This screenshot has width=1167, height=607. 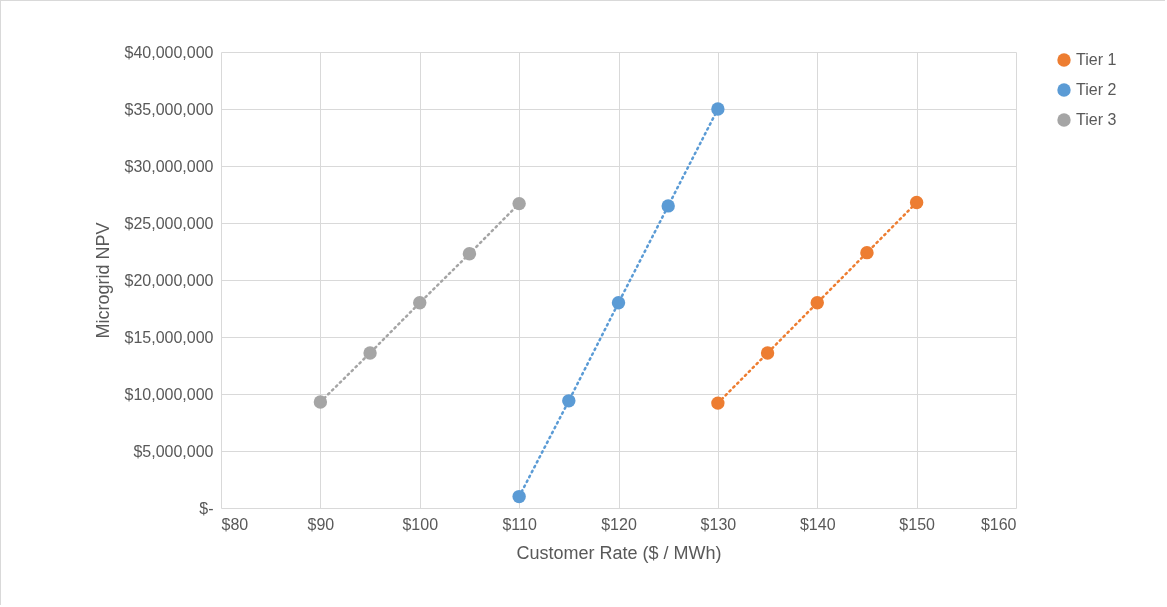 What do you see at coordinates (321, 524) in the screenshot?
I see `x-tick-label: $90` at bounding box center [321, 524].